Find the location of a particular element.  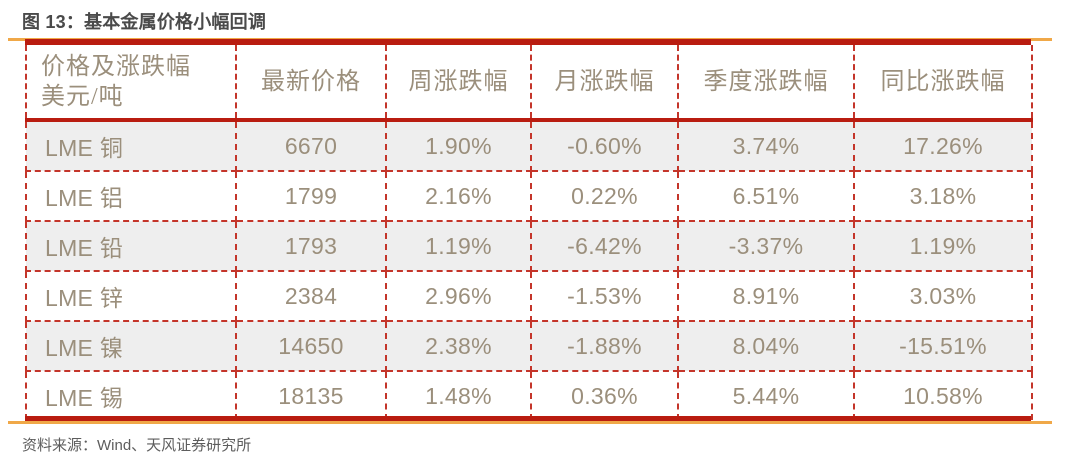

figure-title: 图 13：基本金属价格小幅回调 is located at coordinates (144, 22).